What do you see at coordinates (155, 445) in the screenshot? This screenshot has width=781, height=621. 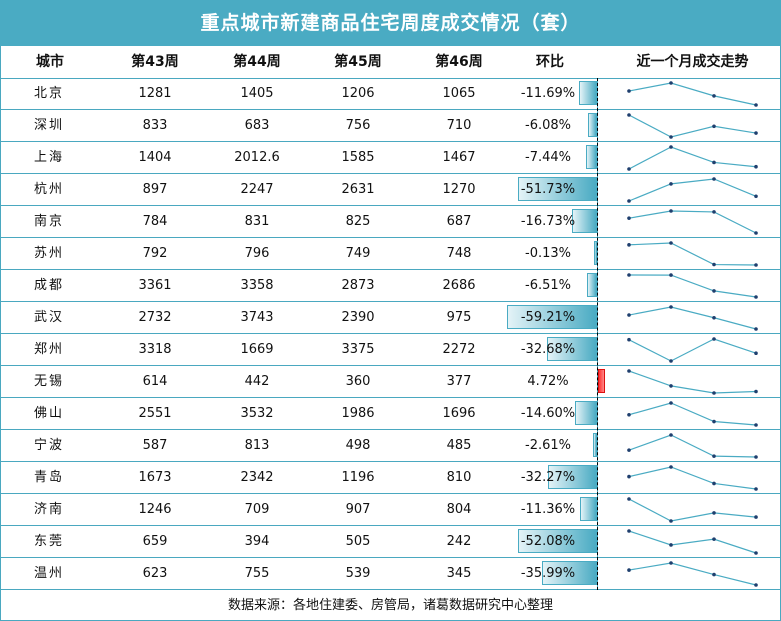 I see `week43-cell: 587` at bounding box center [155, 445].